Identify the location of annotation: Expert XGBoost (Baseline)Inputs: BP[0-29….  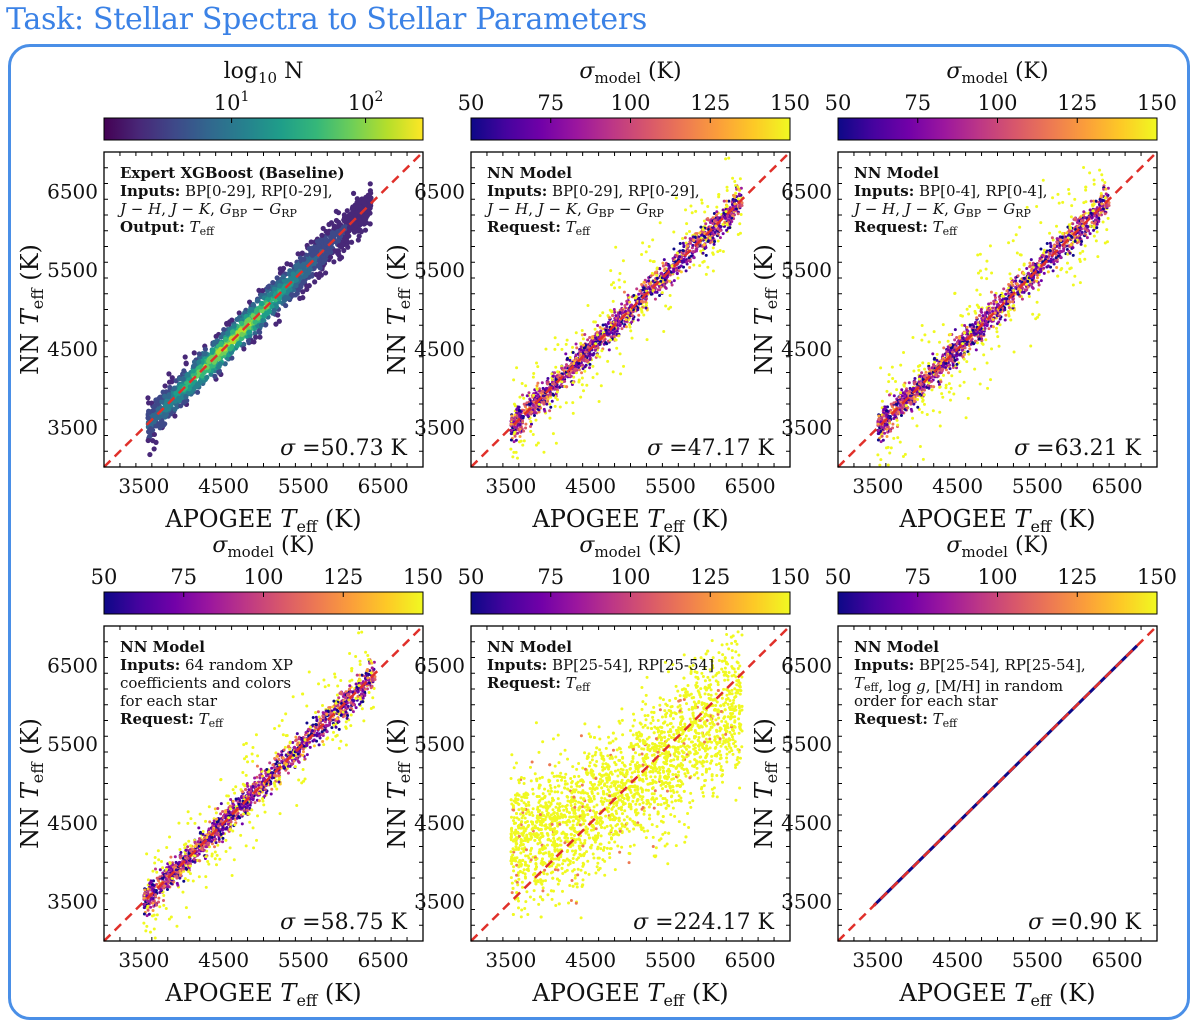
(231, 201).